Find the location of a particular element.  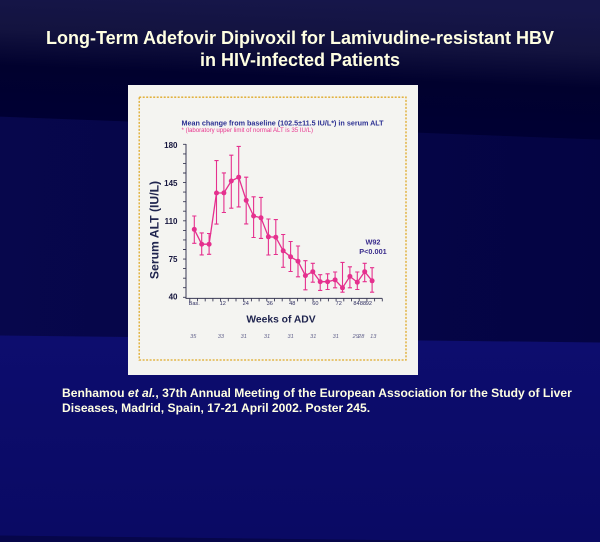

svg-text: 48 is located at coordinates (292, 304).